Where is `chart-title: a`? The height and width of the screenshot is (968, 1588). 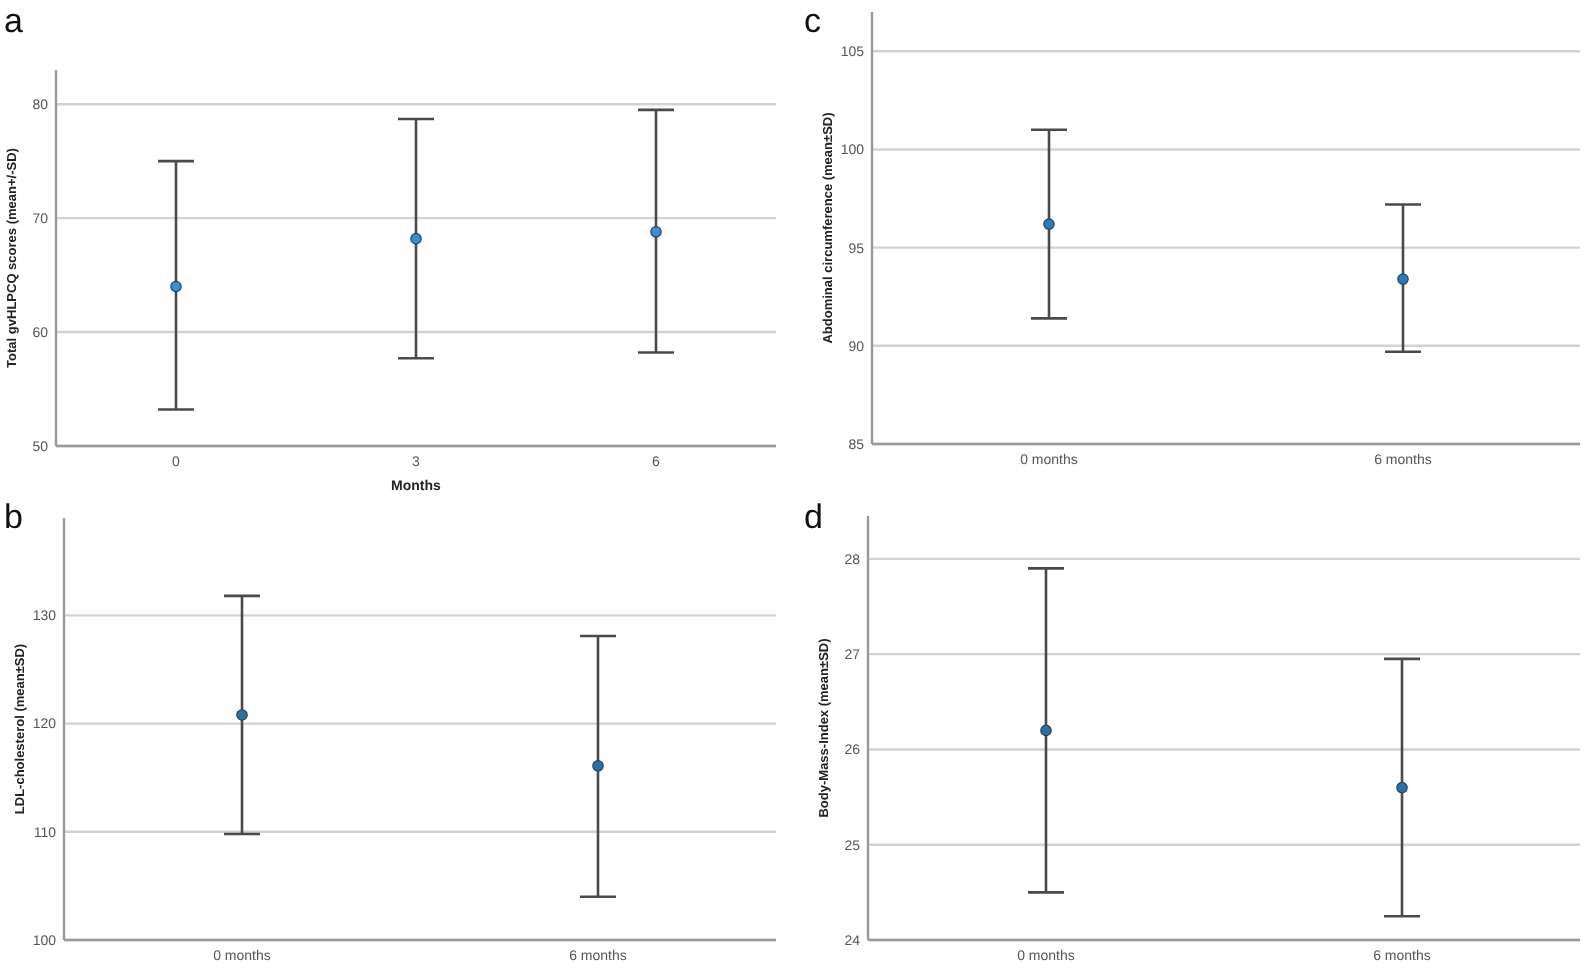 chart-title: a is located at coordinates (14, 21).